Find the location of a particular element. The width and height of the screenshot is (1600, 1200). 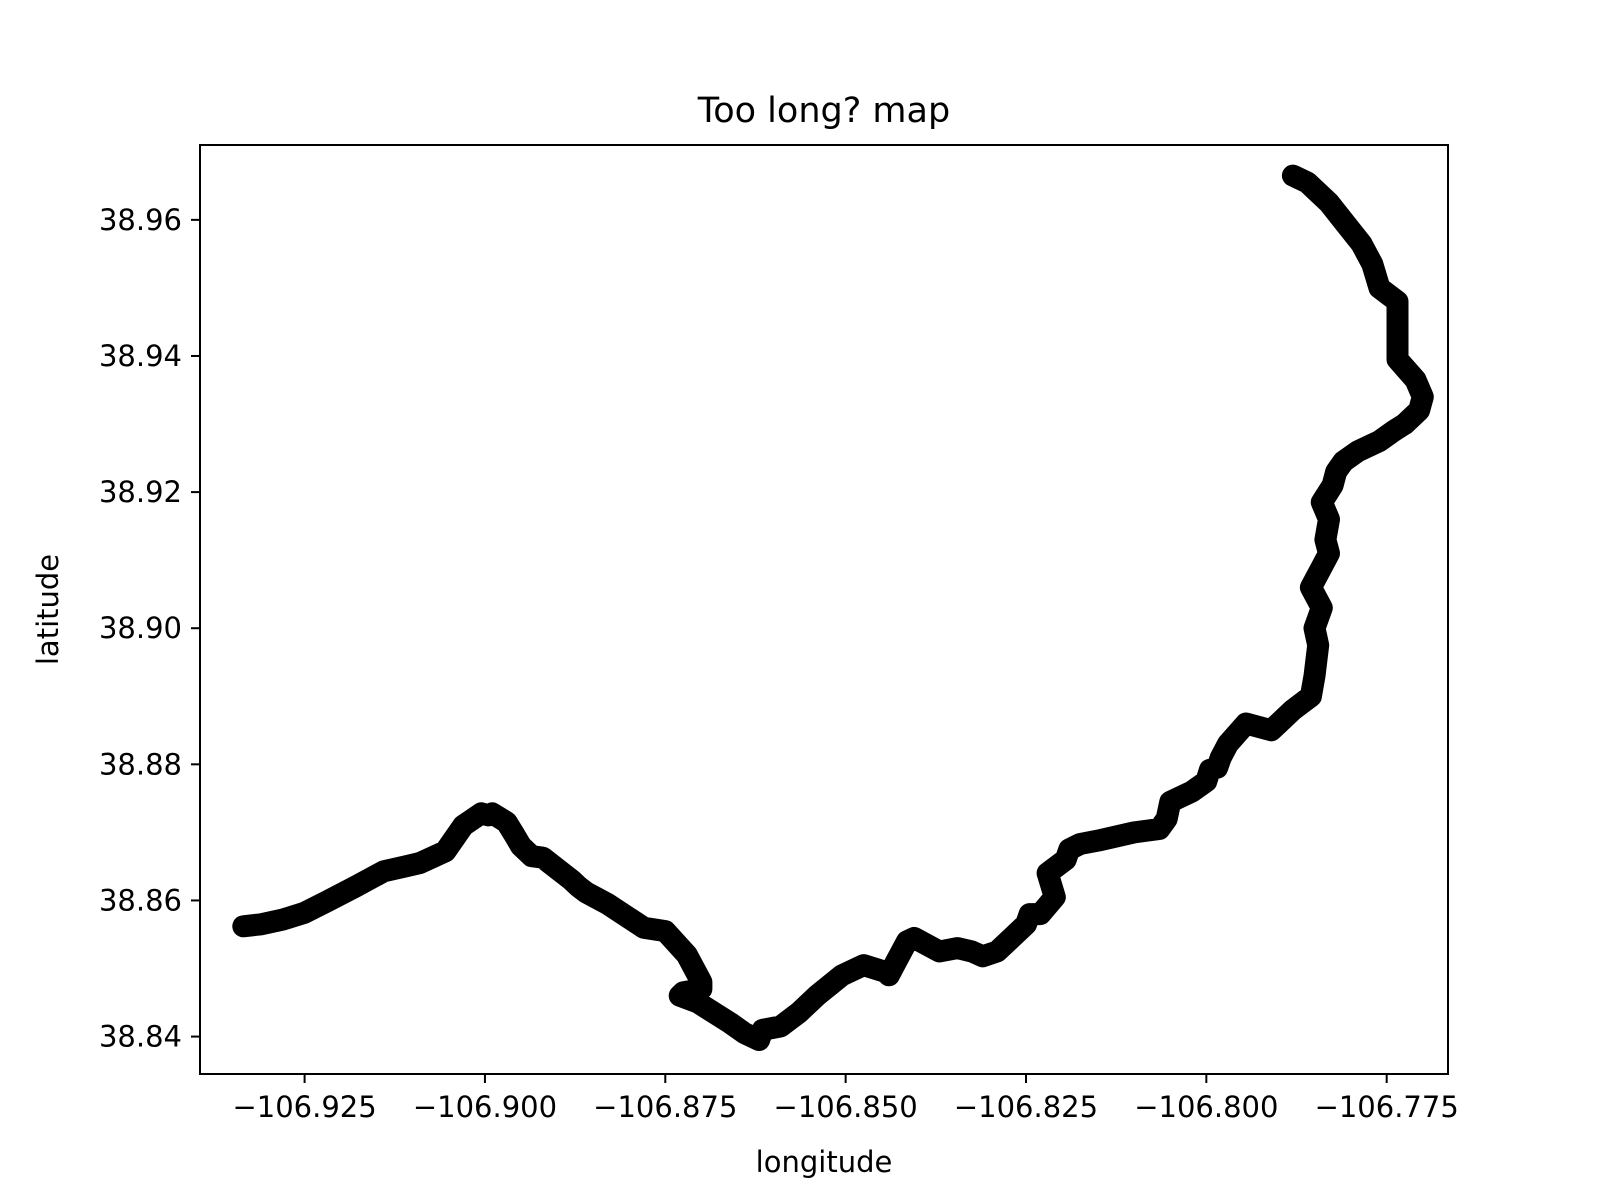

y-tick-label: 38.86 is located at coordinates (140, 900).